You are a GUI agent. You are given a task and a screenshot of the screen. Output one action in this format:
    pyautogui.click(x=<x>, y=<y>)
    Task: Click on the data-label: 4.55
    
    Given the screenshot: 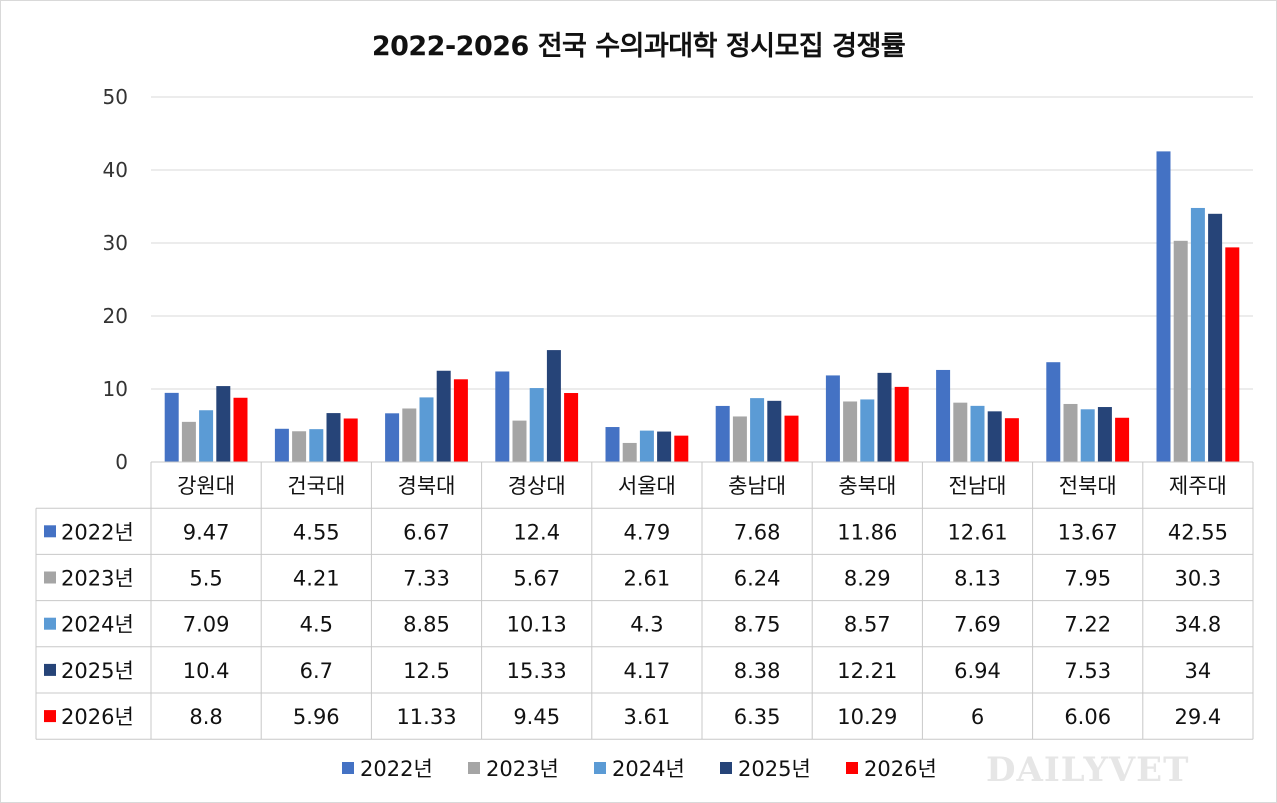 What is the action you would take?
    pyautogui.click(x=316, y=532)
    